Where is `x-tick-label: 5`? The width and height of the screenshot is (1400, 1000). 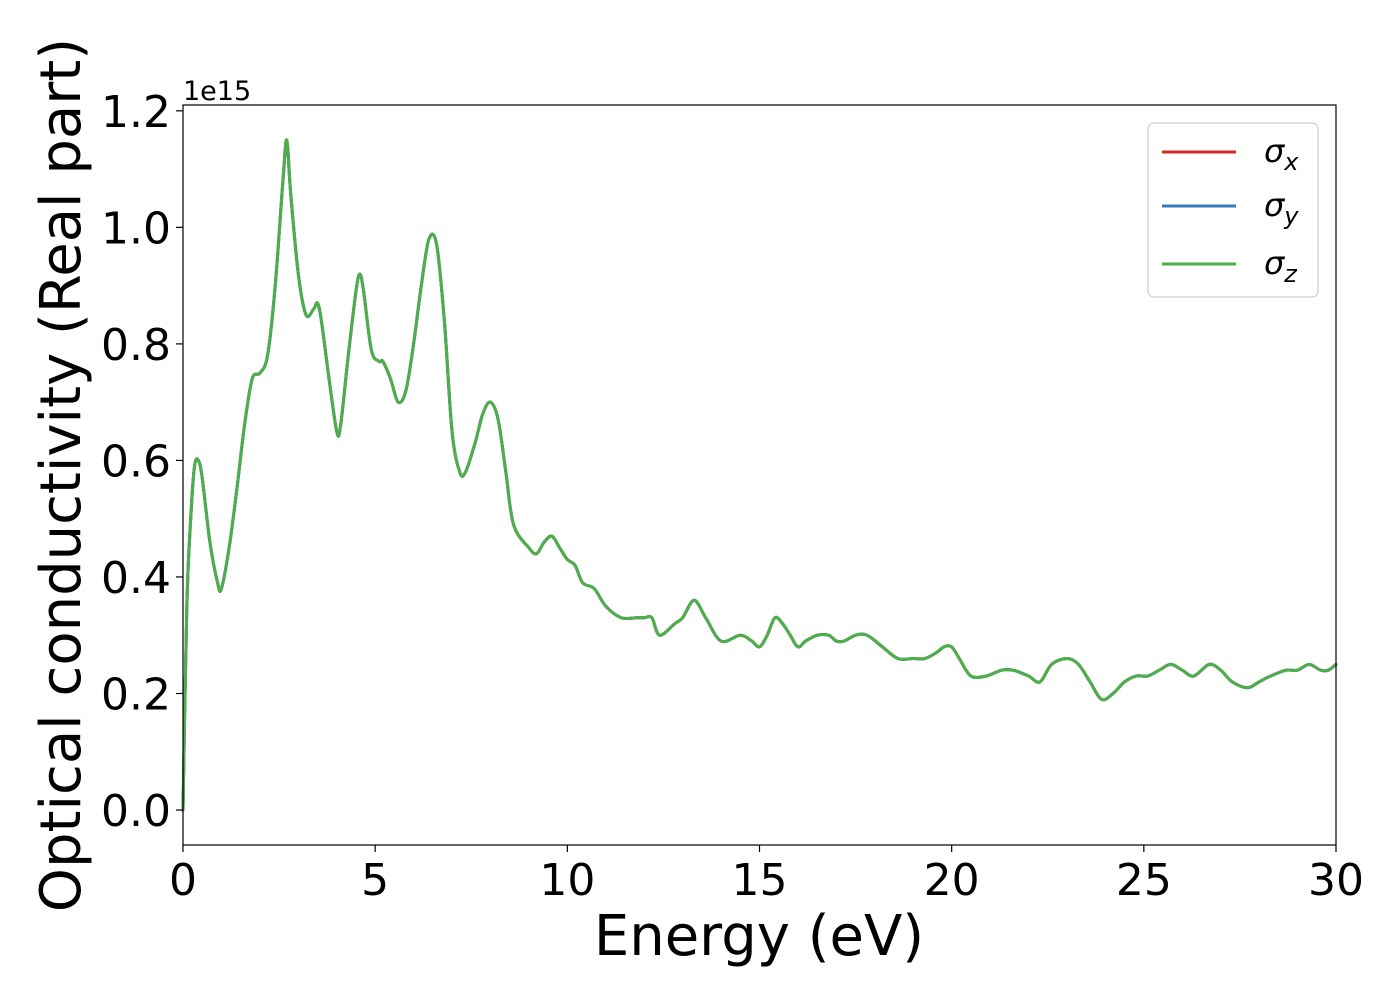
x-tick-label: 5 is located at coordinates (375, 880).